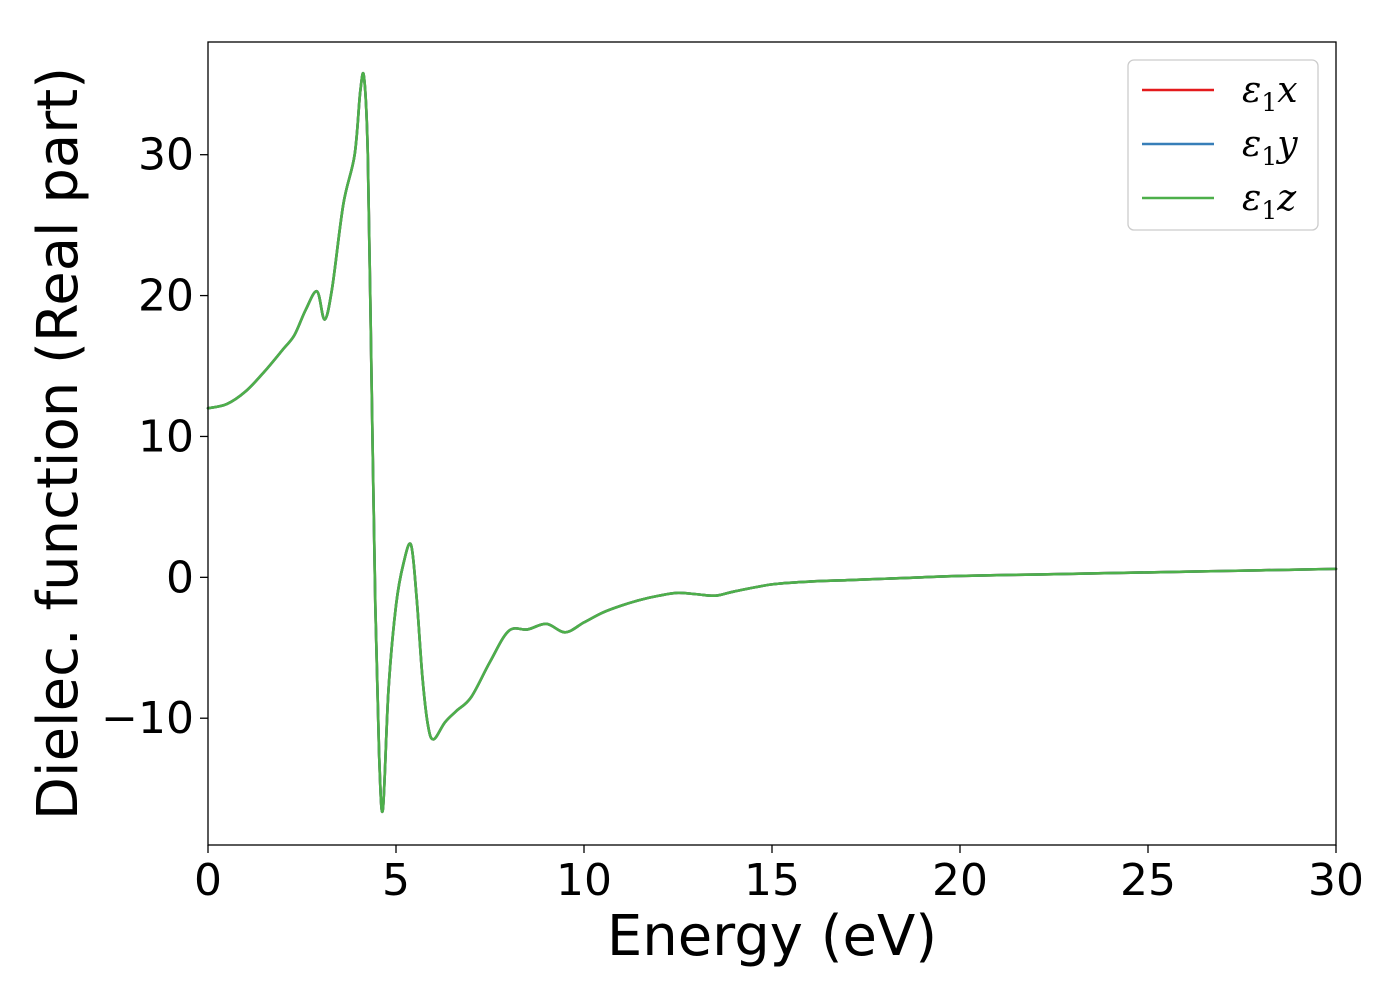 The width and height of the screenshot is (1400, 1000). Describe the element at coordinates (147, 718) in the screenshot. I see `y-tick-label: −10` at that location.